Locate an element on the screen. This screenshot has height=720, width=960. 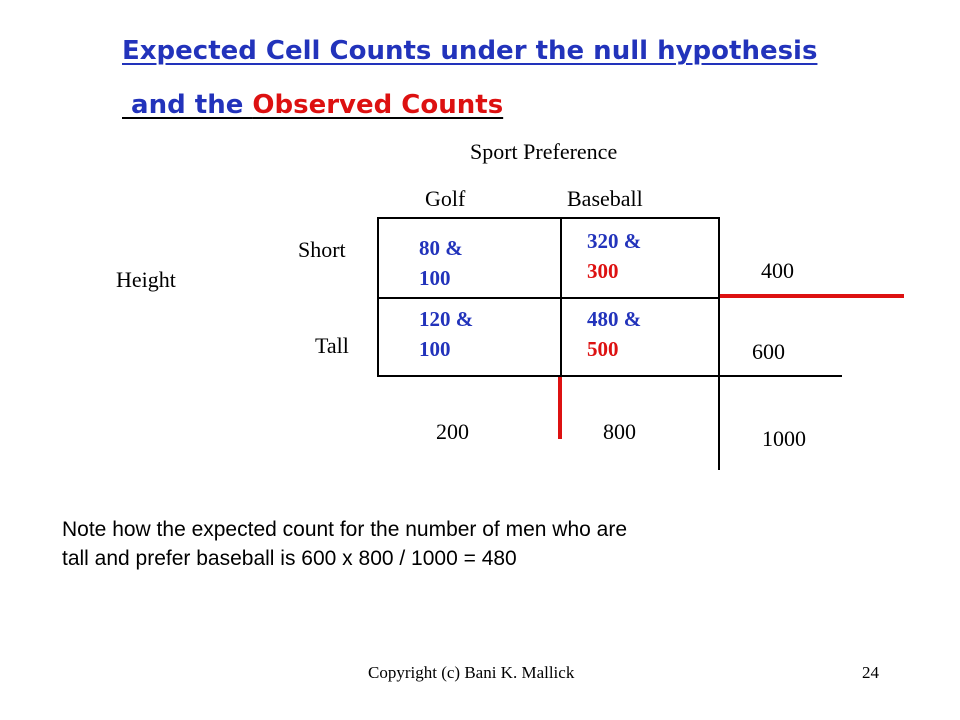
grid-bottom-line is located at coordinates (609, 376).